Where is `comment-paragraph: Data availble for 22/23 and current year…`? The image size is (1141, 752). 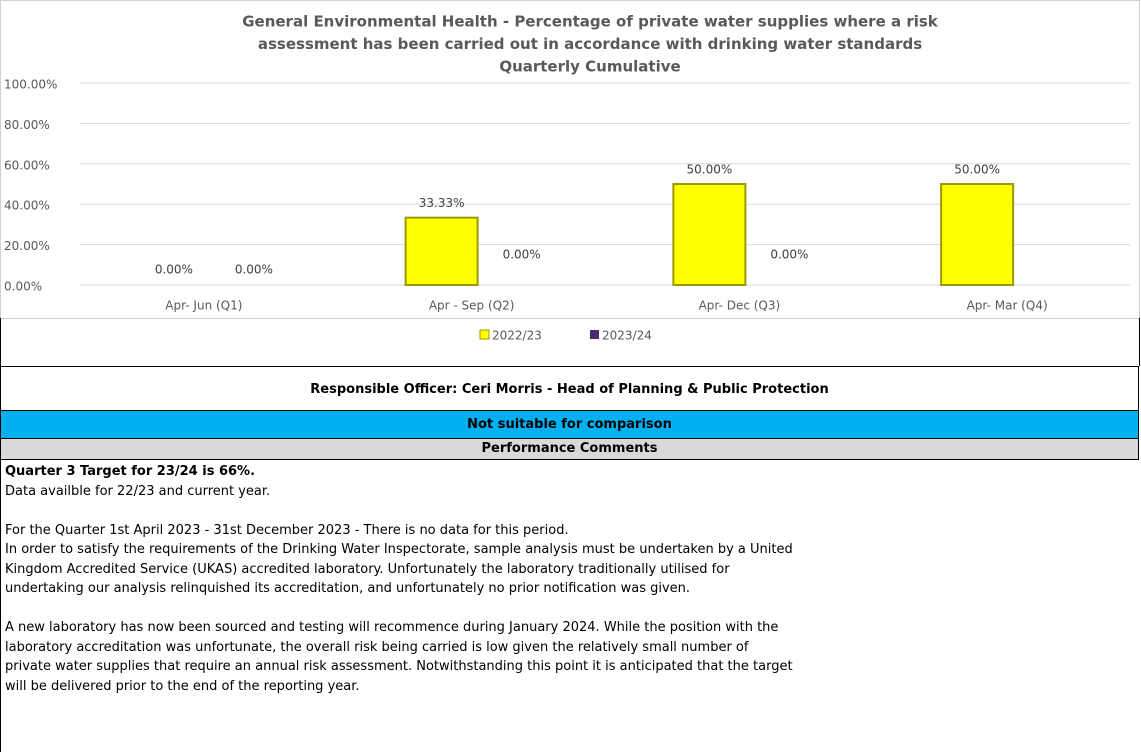
comment-paragraph: Data availble for 22/23 and current year… is located at coordinates (570, 492).